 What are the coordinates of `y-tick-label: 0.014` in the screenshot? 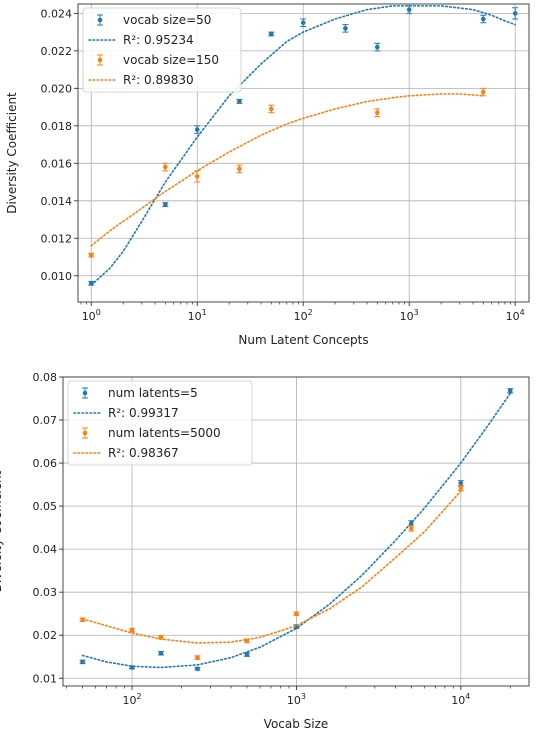 It's located at (57, 201).